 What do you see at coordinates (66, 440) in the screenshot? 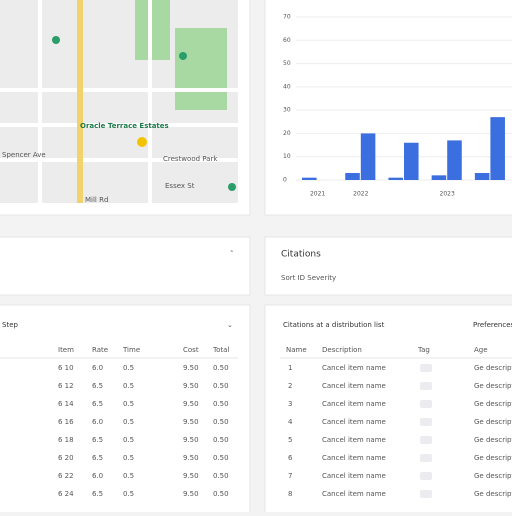
I see `cell: 6 18` at bounding box center [66, 440].